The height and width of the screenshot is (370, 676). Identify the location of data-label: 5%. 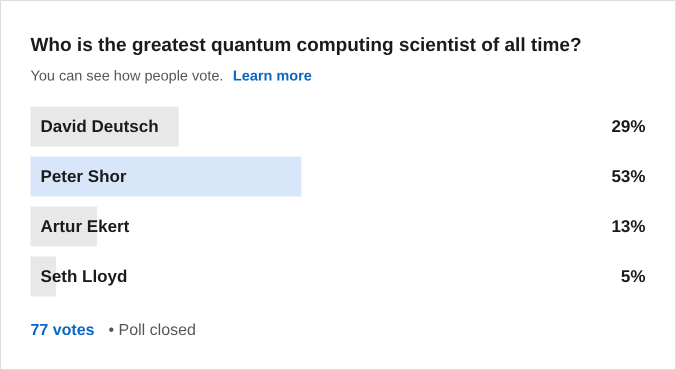
(633, 276).